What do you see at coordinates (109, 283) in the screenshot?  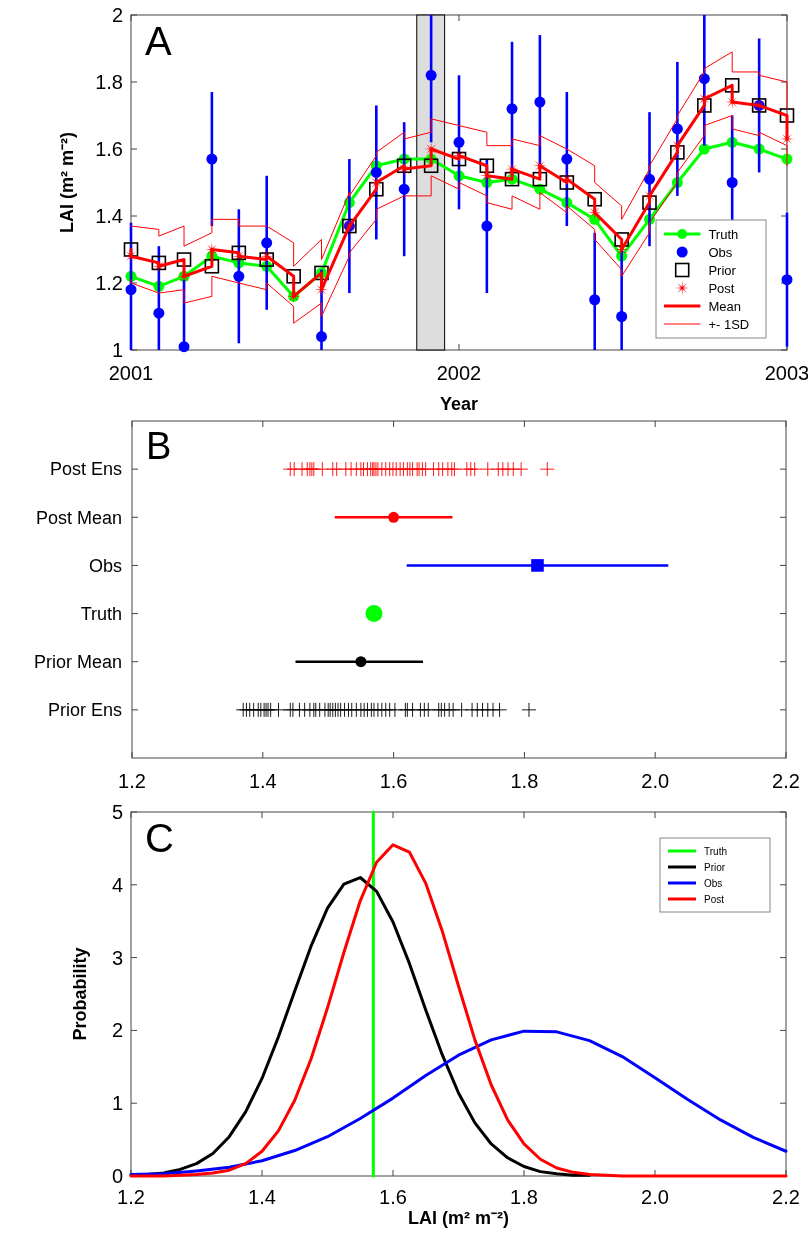 I see `y-tick-label: 1.2` at bounding box center [109, 283].